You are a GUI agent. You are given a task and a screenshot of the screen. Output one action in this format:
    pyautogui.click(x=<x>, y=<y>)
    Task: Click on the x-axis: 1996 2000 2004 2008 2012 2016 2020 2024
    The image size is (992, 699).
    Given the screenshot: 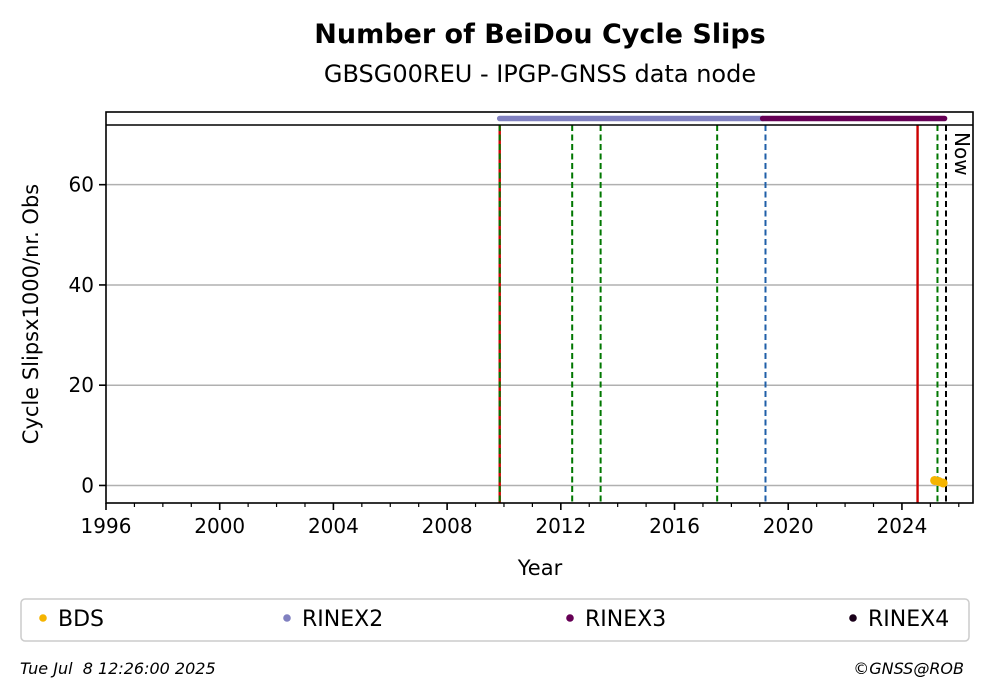 What is the action you would take?
    pyautogui.click(x=520, y=520)
    